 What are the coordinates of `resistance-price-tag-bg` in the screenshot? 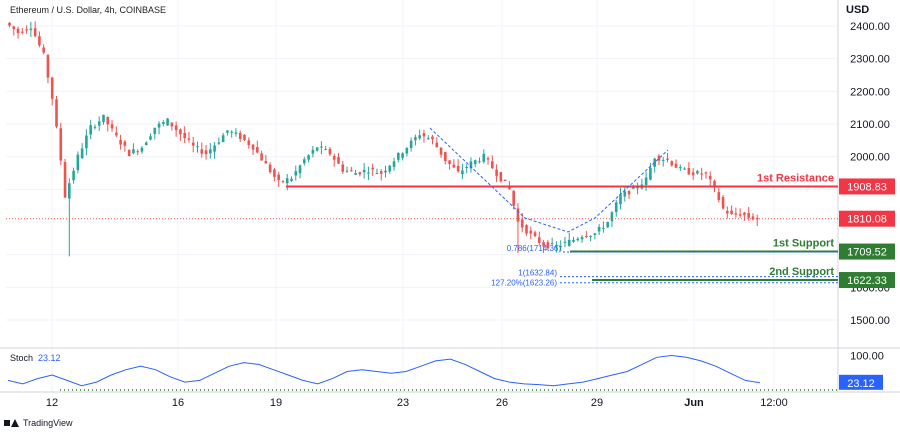 It's located at (867, 186).